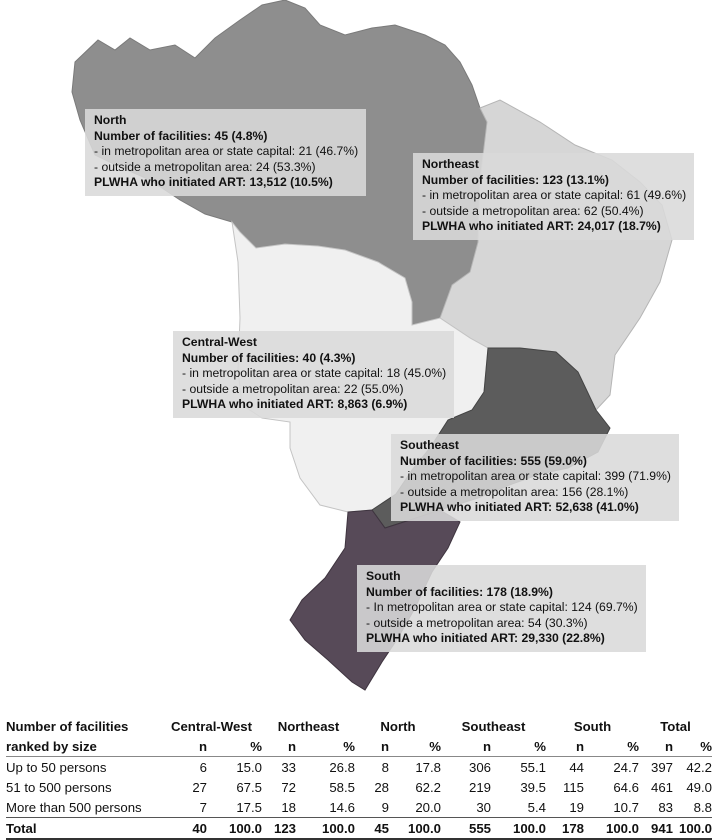 This screenshot has width=717, height=840. I want to click on table-cell: 28, so click(381, 787).